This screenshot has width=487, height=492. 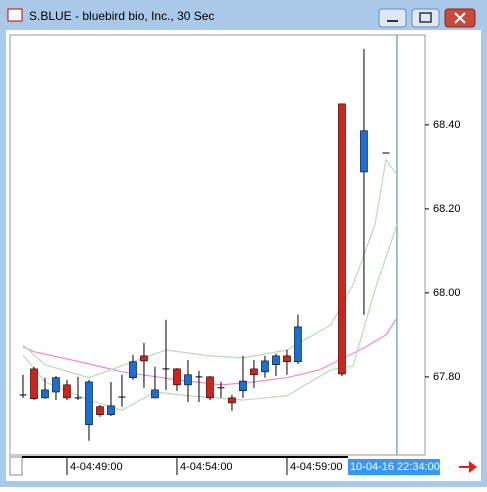 I want to click on maximize-glyph, so click(x=425, y=17).